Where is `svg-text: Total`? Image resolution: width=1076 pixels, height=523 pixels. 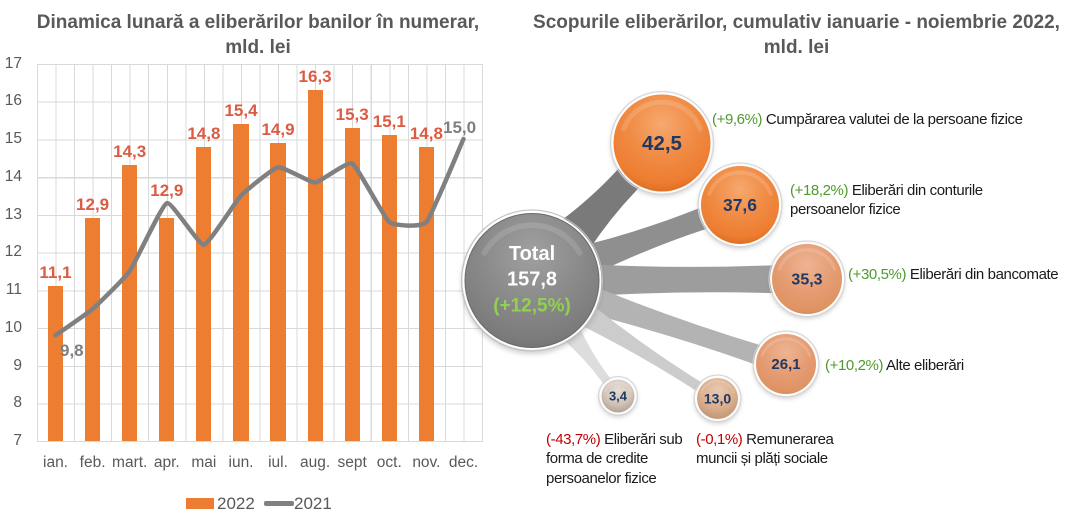 svg-text: Total is located at coordinates (532, 254).